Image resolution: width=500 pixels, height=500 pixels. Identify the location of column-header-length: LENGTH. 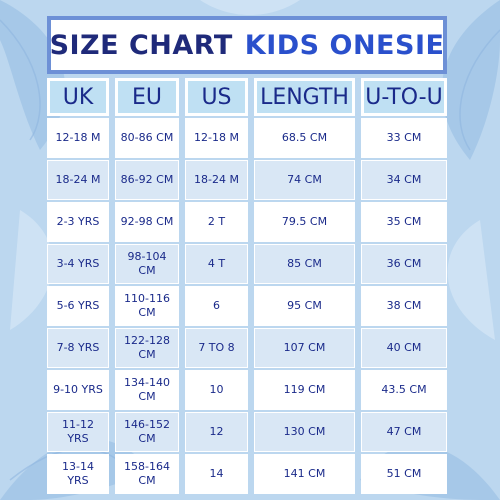
(304, 97).